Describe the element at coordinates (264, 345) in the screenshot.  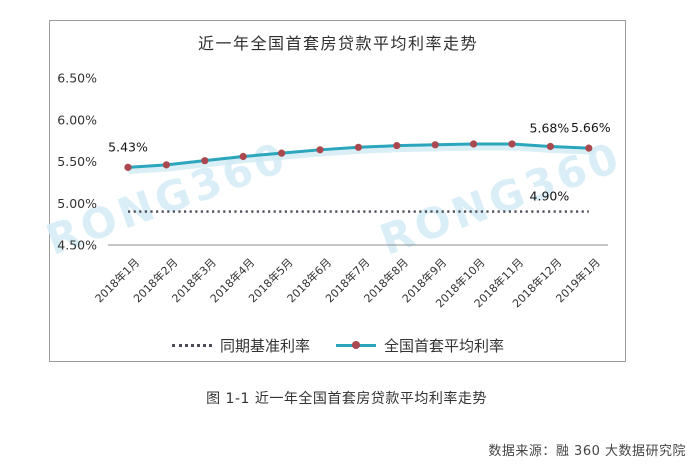
I see `legend-label-benchmark: 同期基准利率` at that location.